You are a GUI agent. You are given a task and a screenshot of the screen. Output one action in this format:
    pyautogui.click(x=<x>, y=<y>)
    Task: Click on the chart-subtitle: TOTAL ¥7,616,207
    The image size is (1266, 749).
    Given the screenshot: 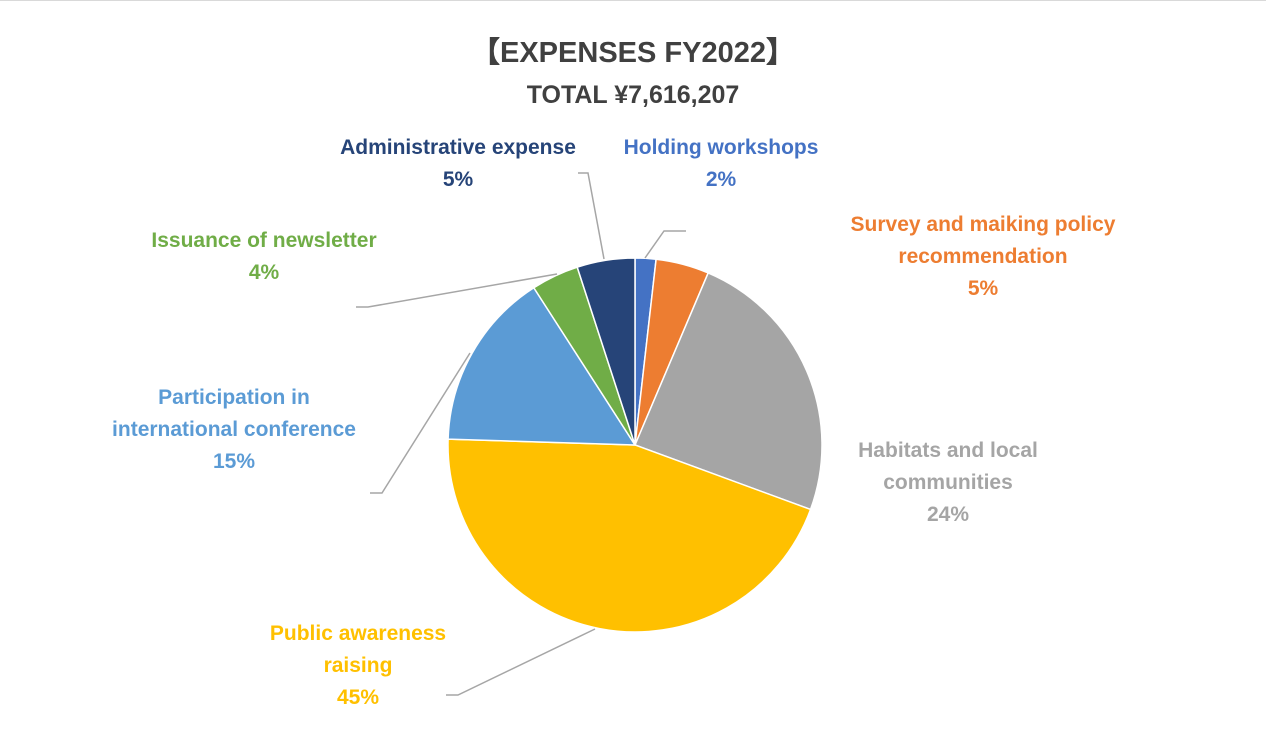 What is the action you would take?
    pyautogui.click(x=633, y=95)
    